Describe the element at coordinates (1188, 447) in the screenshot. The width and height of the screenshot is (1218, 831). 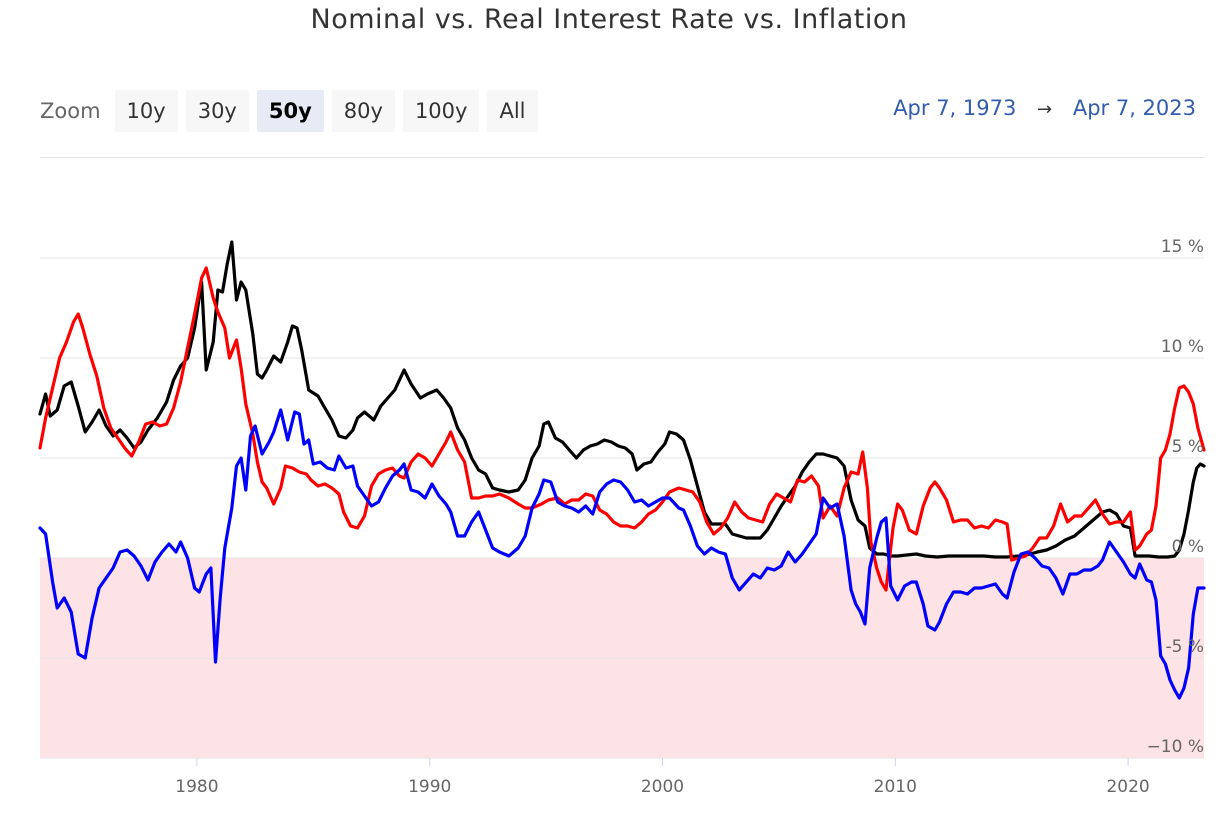
I see `y-tick-label: 5 %` at that location.